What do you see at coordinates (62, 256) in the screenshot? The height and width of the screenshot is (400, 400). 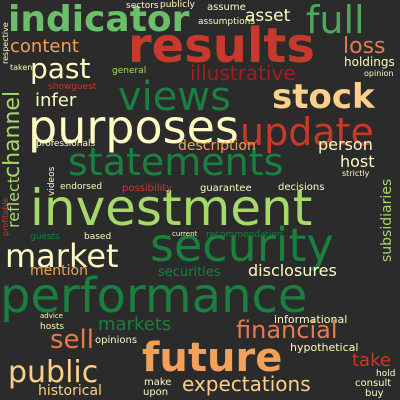 I see `word-market: market` at bounding box center [62, 256].